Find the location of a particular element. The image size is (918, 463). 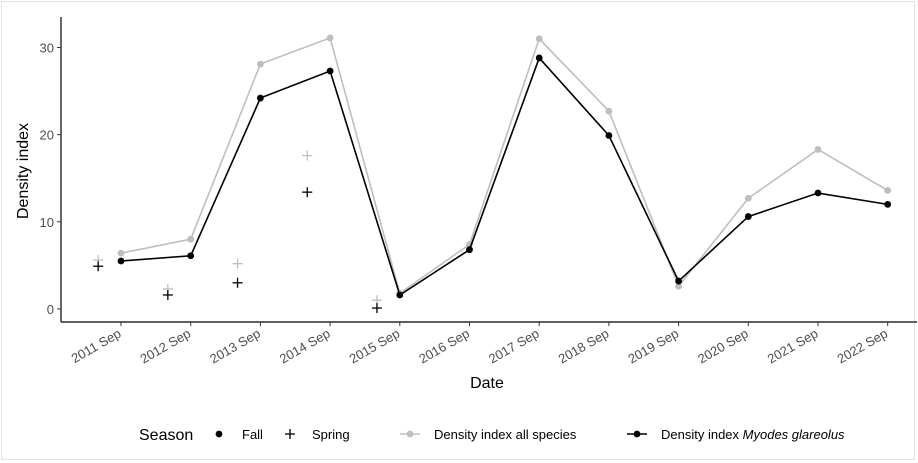

legend-spring-label: Spring is located at coordinates (331, 434).